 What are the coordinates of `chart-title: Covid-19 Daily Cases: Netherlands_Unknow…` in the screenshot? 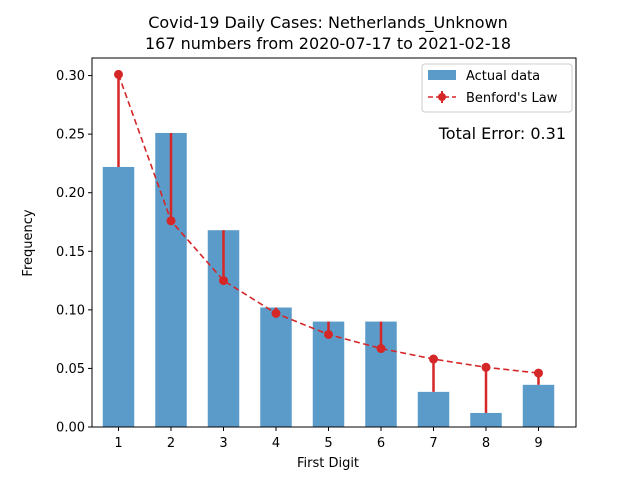 It's located at (328, 23).